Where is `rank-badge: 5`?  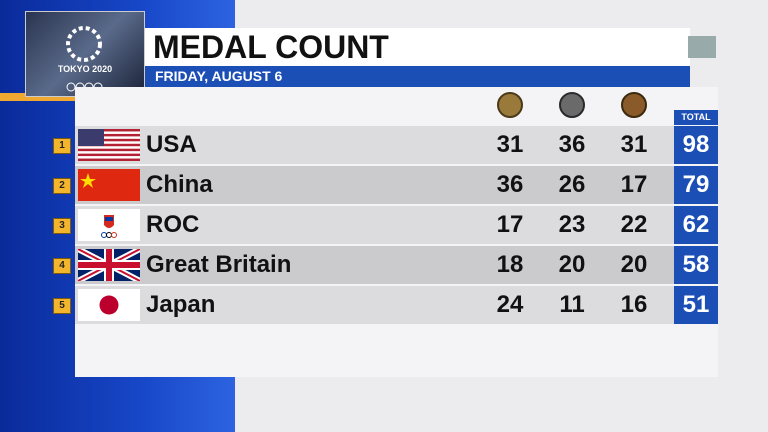
rank-badge: 5 is located at coordinates (62, 306).